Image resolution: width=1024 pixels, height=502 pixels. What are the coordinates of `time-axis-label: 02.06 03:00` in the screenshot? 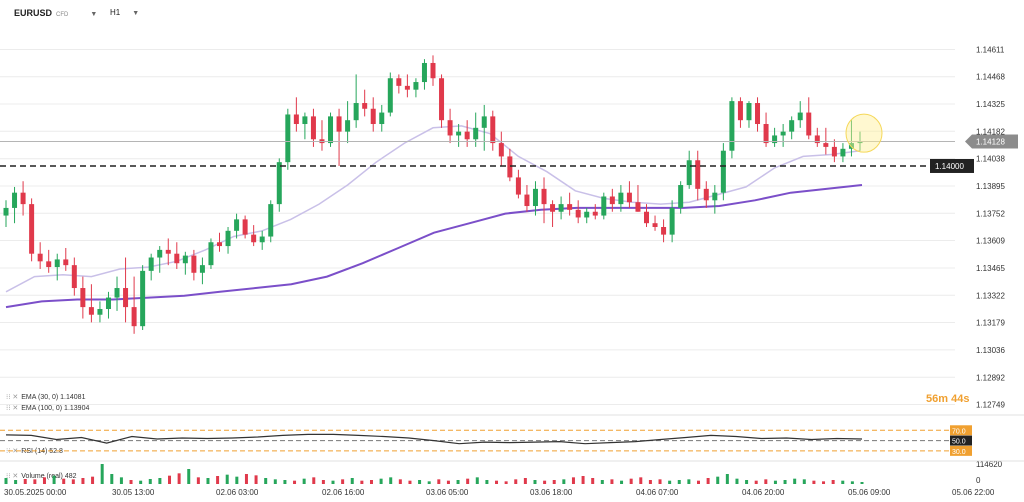 It's located at (237, 492).